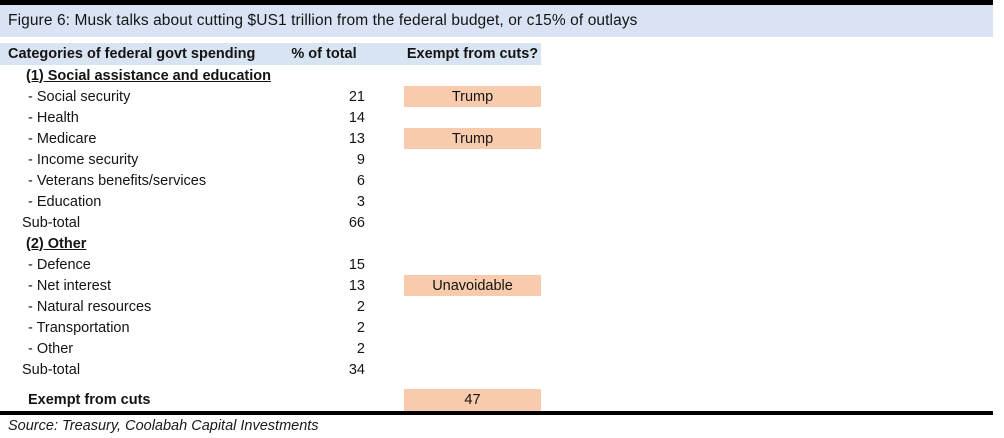 The height and width of the screenshot is (438, 1004). I want to click on row-value: 14, so click(356, 117).